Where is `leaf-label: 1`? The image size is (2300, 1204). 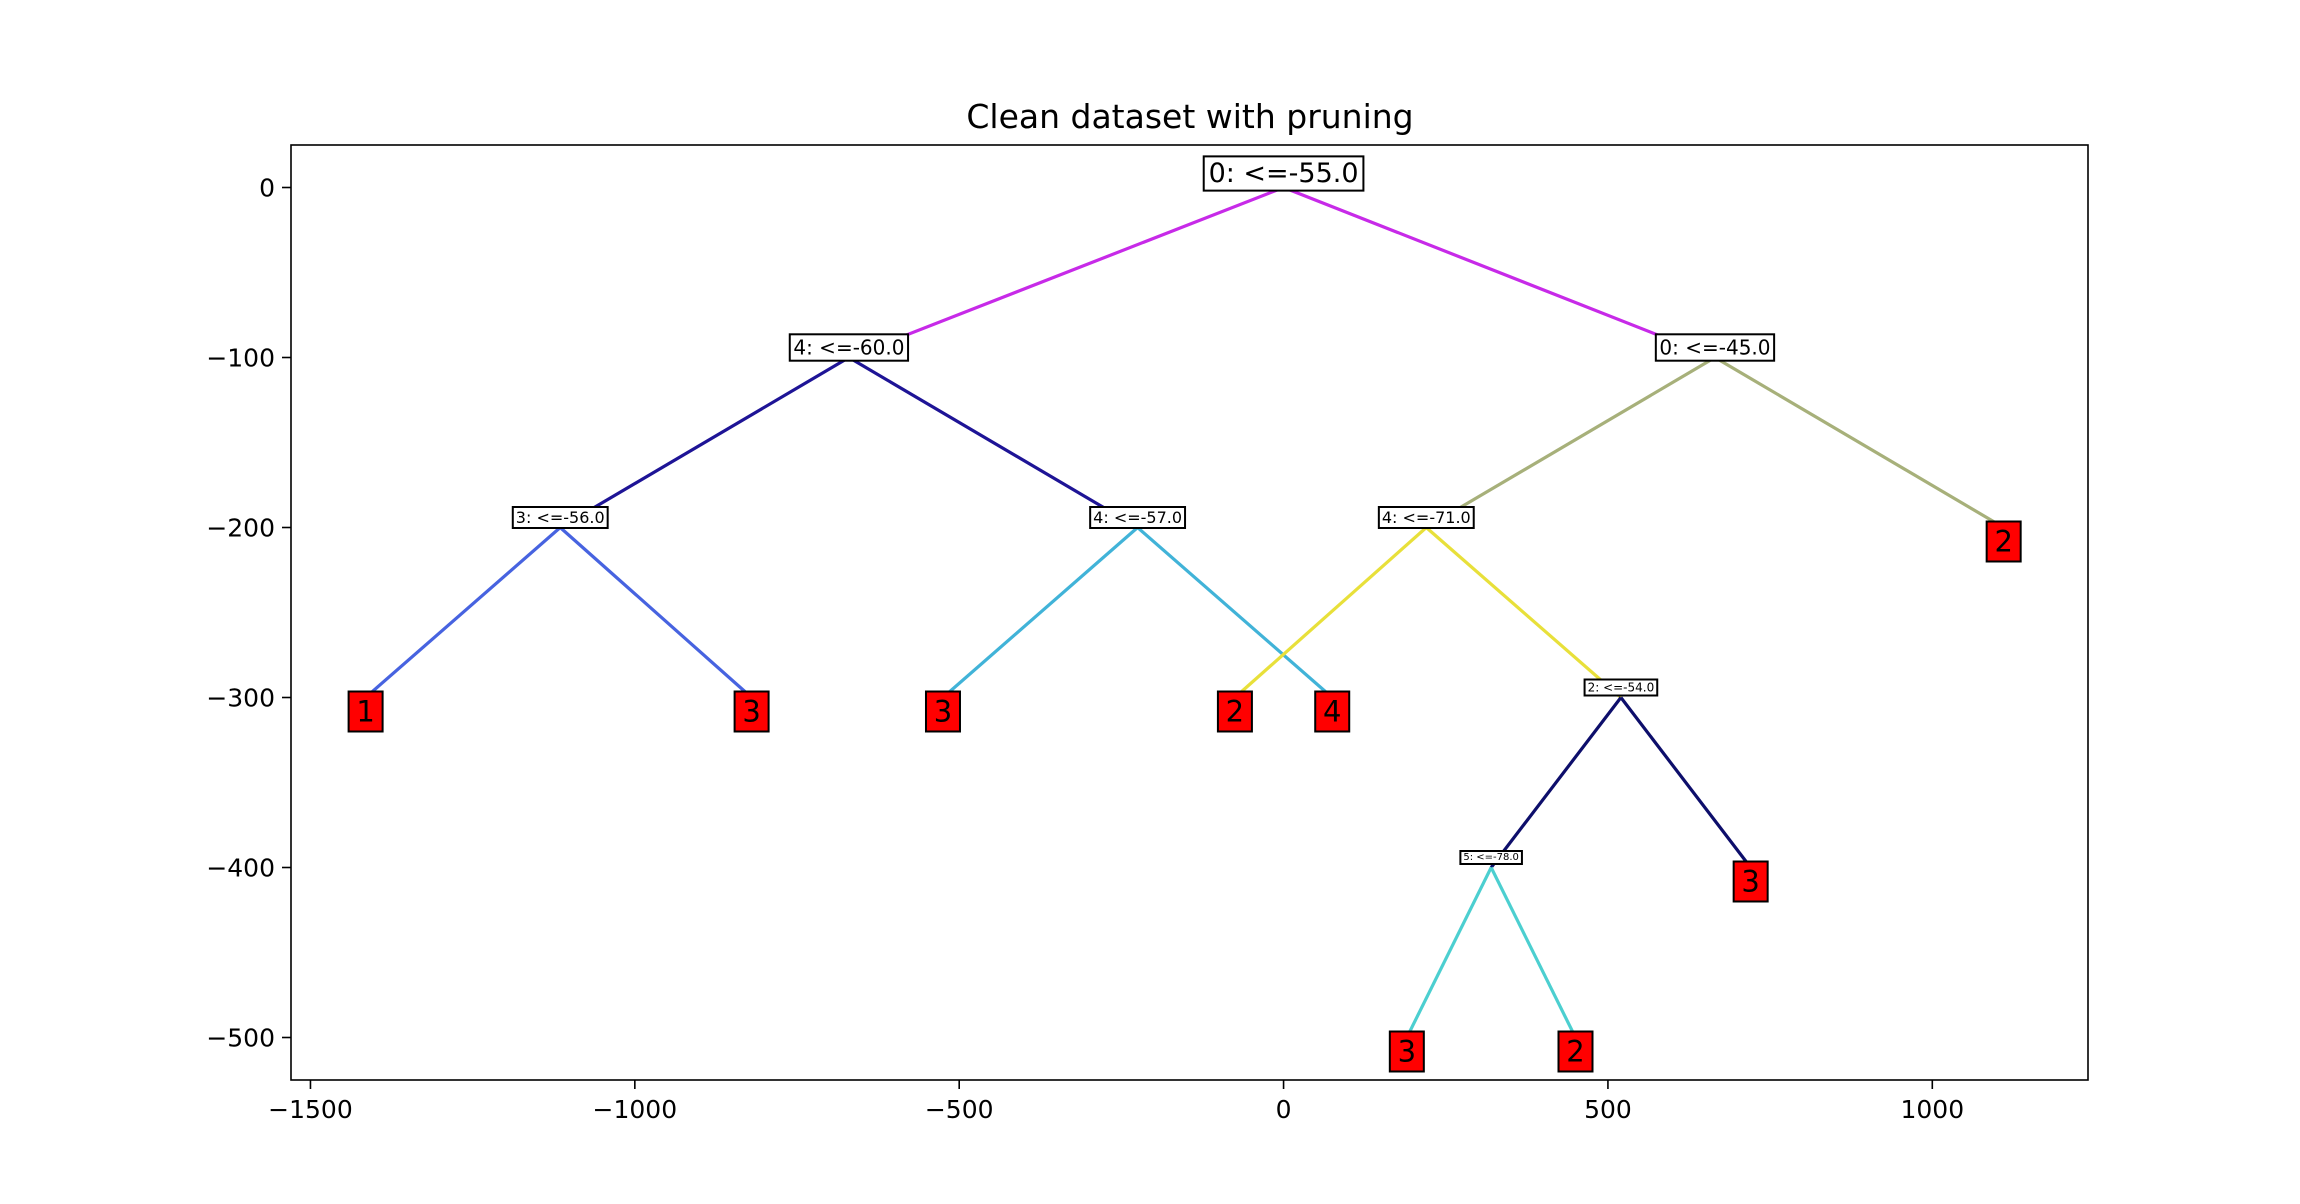
leaf-label: 1 is located at coordinates (365, 712).